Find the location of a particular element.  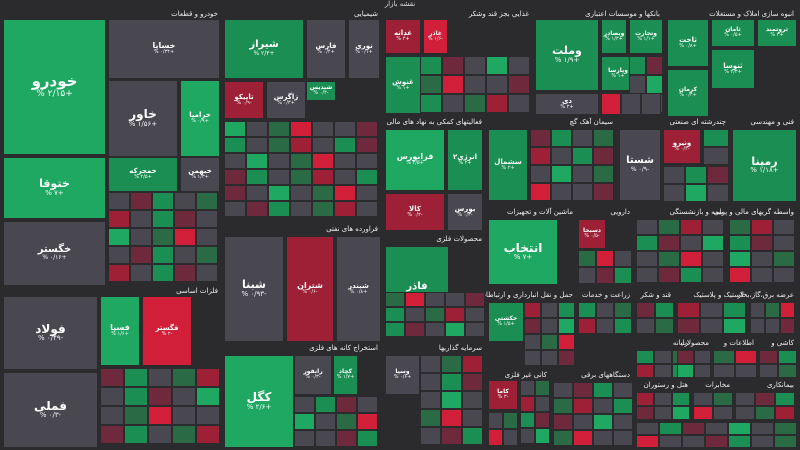

stock-tile: کاما% ۳- is located at coordinates (503, 395).